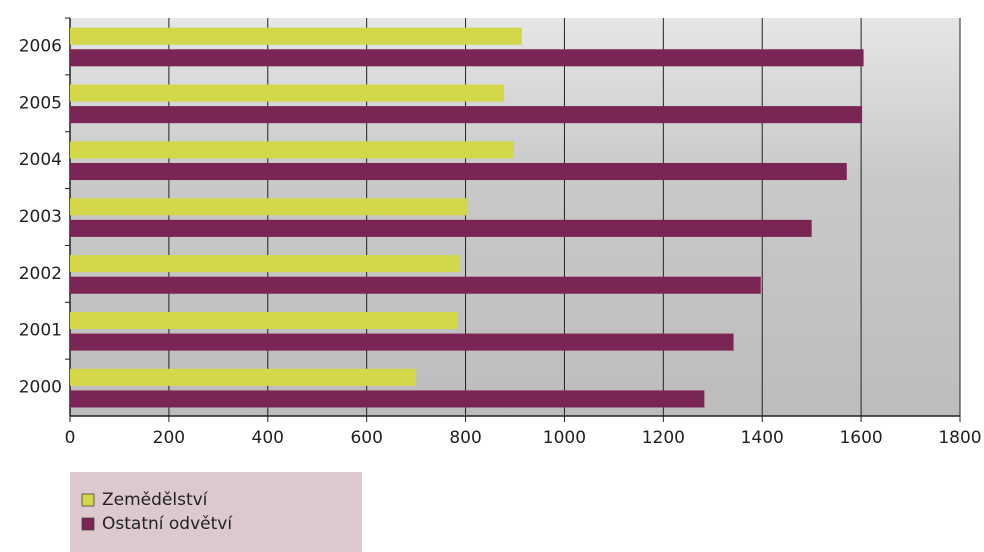 This screenshot has height=552, width=984. What do you see at coordinates (268, 438) in the screenshot?
I see `x-tick-label: 400` at bounding box center [268, 438].